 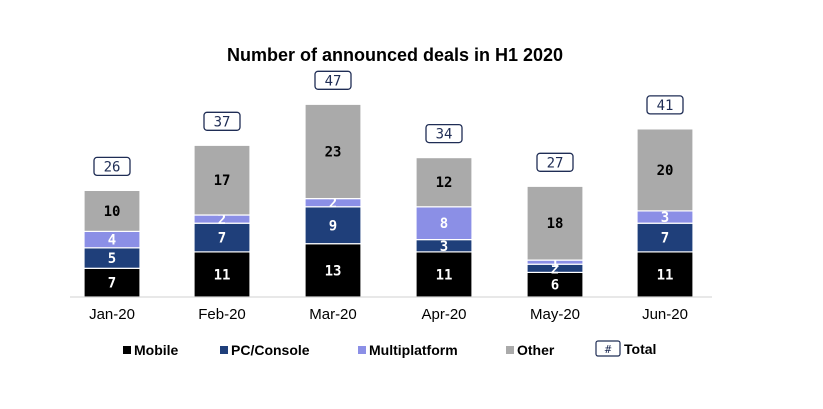 I want to click on total-label-mar-20: 47, so click(x=333, y=81).